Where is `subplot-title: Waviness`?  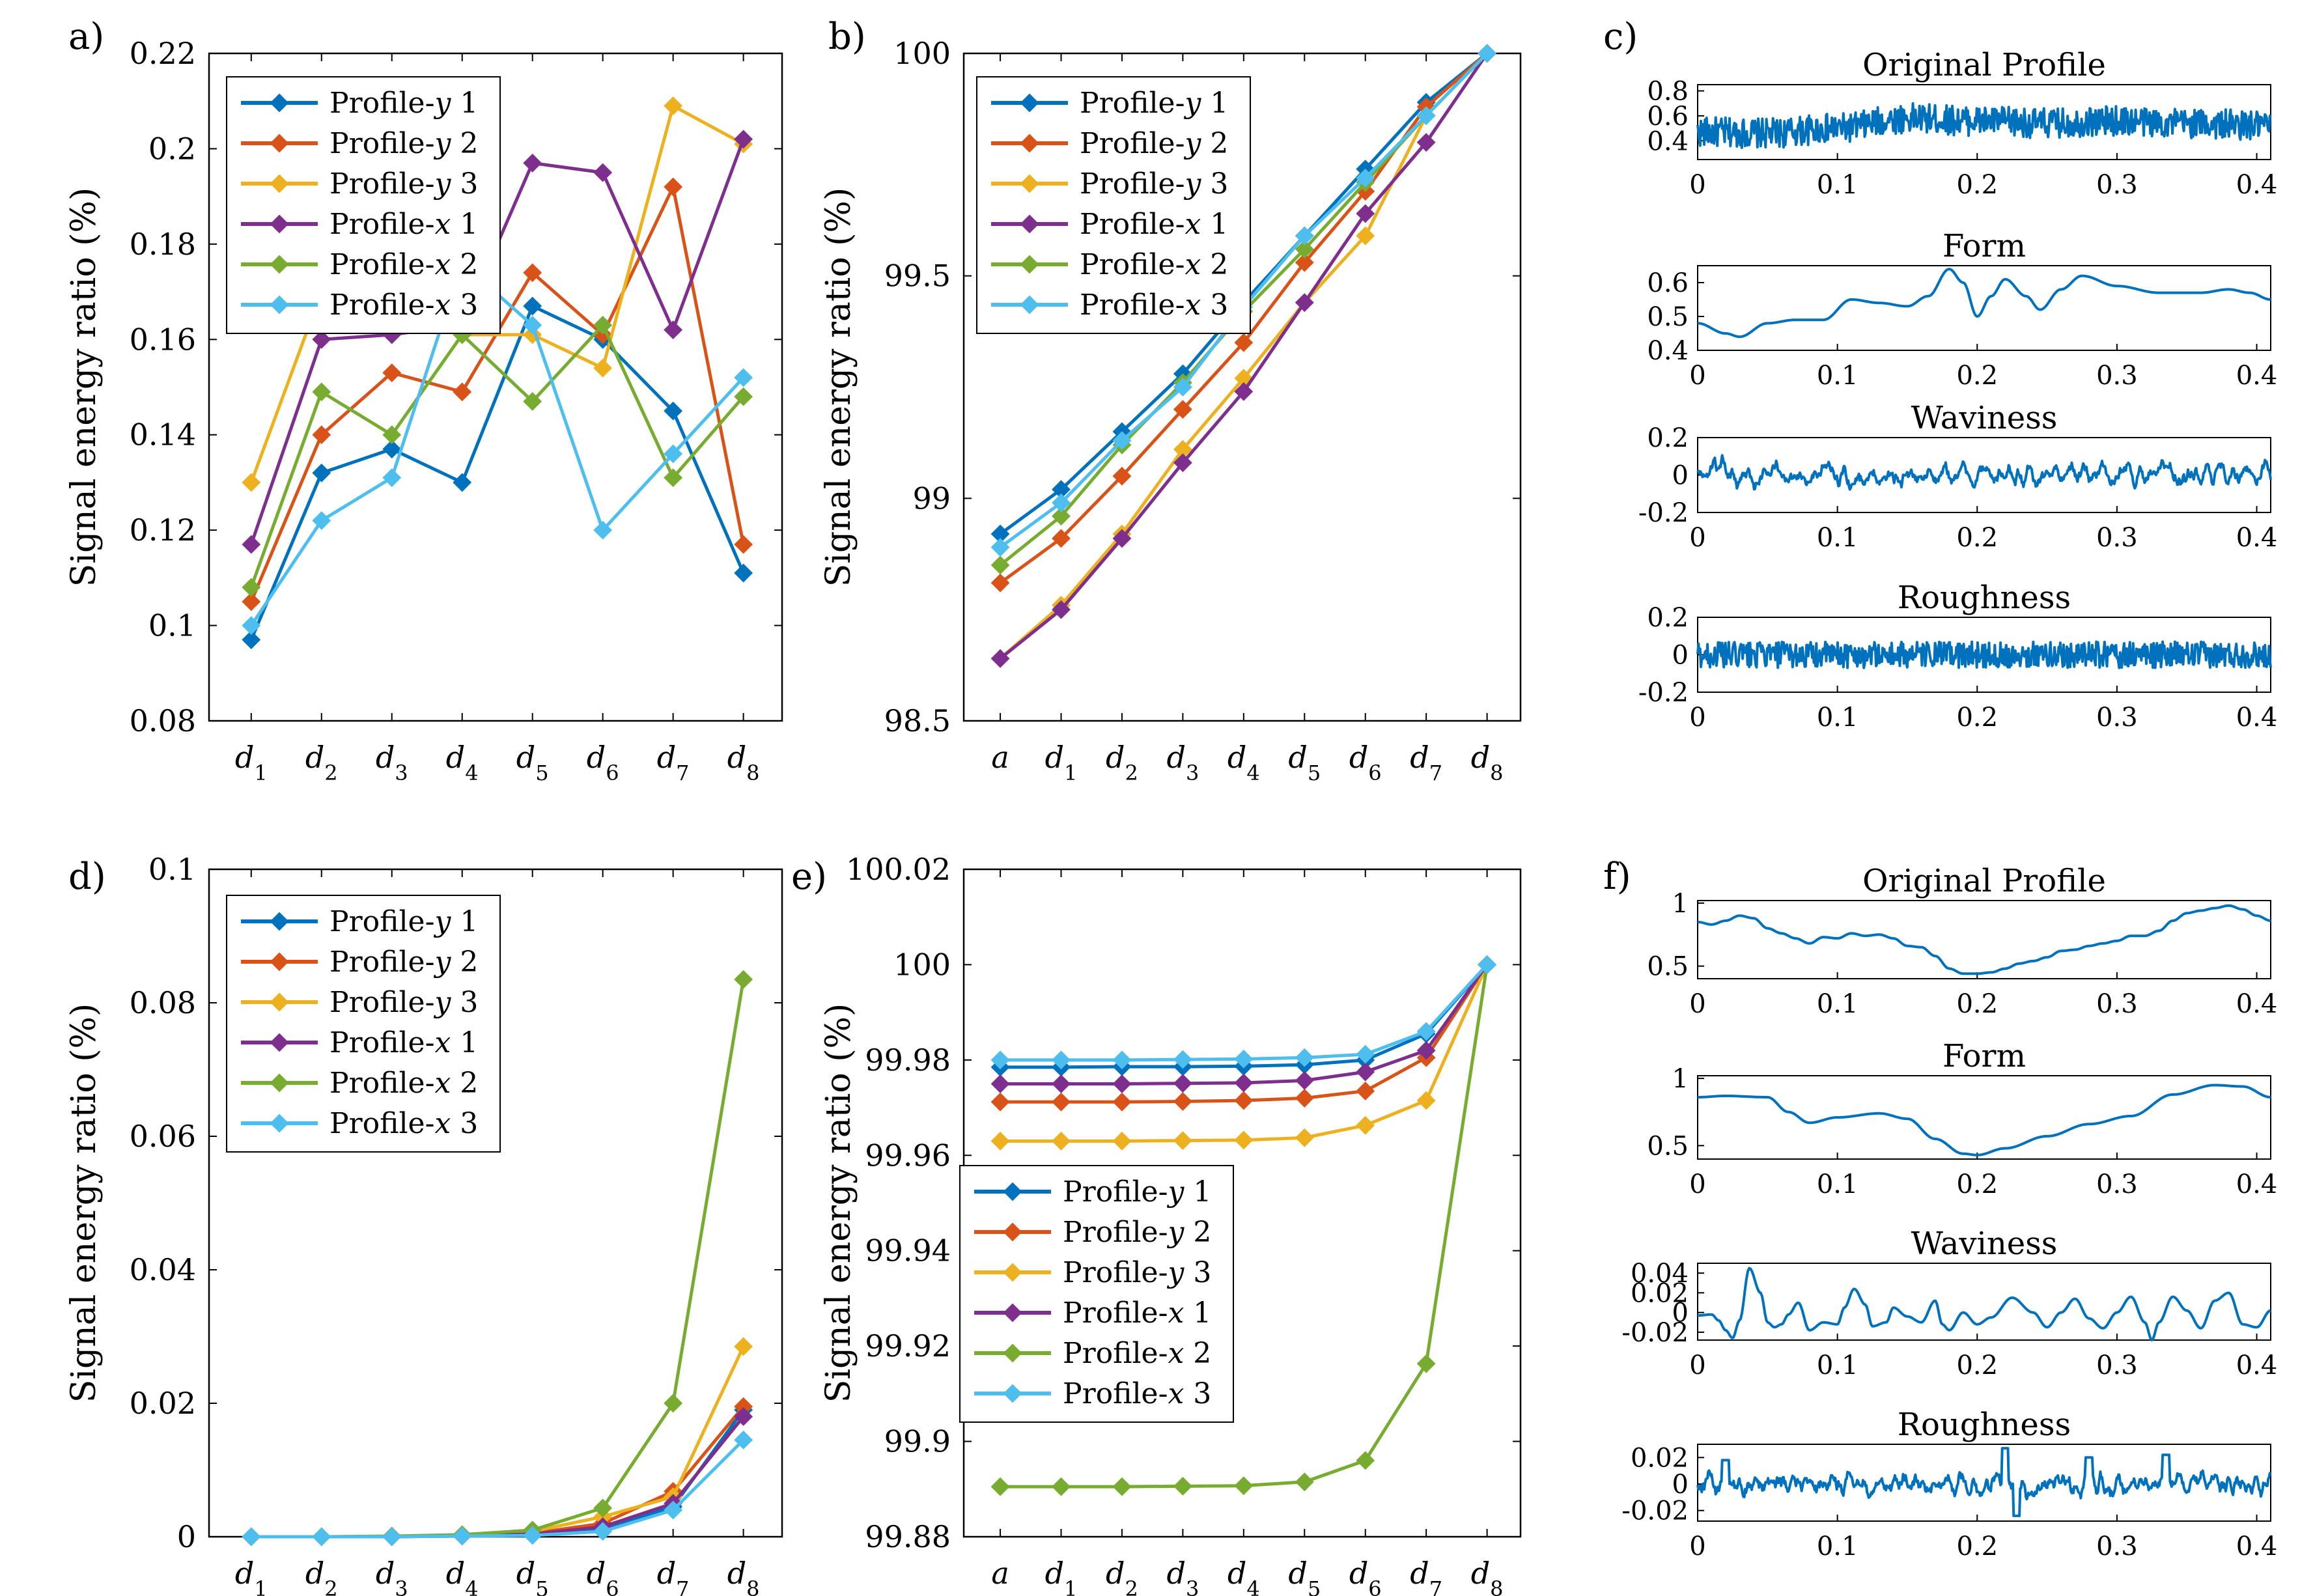
subplot-title: Waviness is located at coordinates (1984, 1244).